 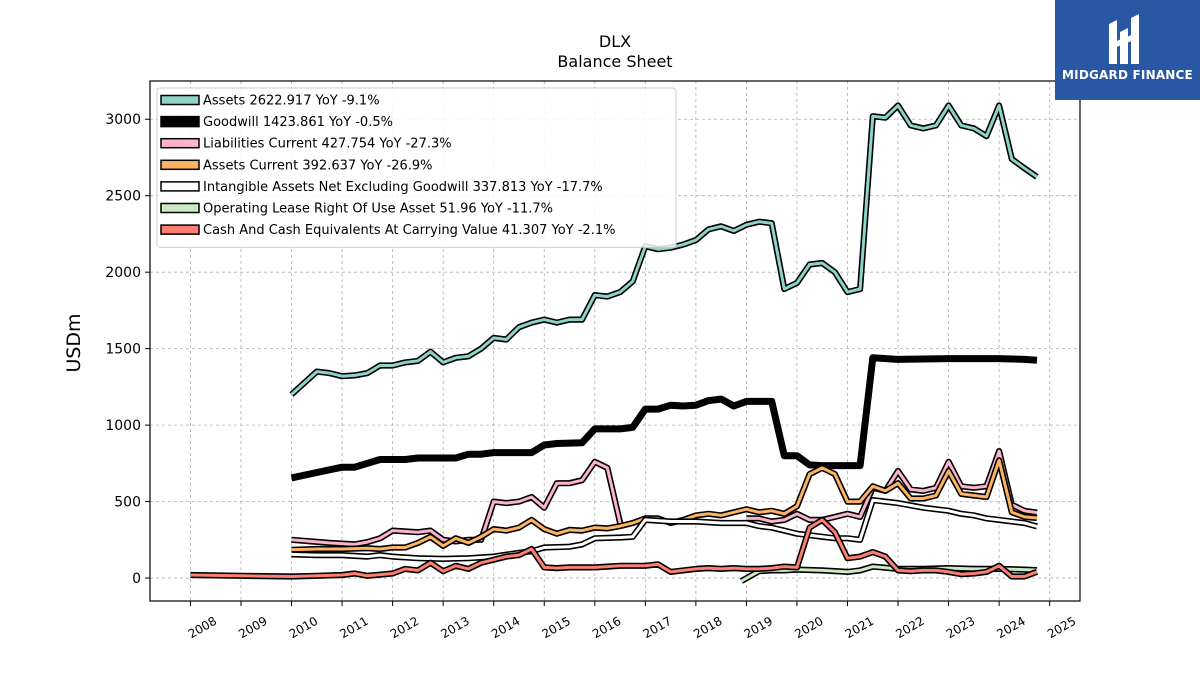 What do you see at coordinates (1124, 39) in the screenshot?
I see `logo-icon` at bounding box center [1124, 39].